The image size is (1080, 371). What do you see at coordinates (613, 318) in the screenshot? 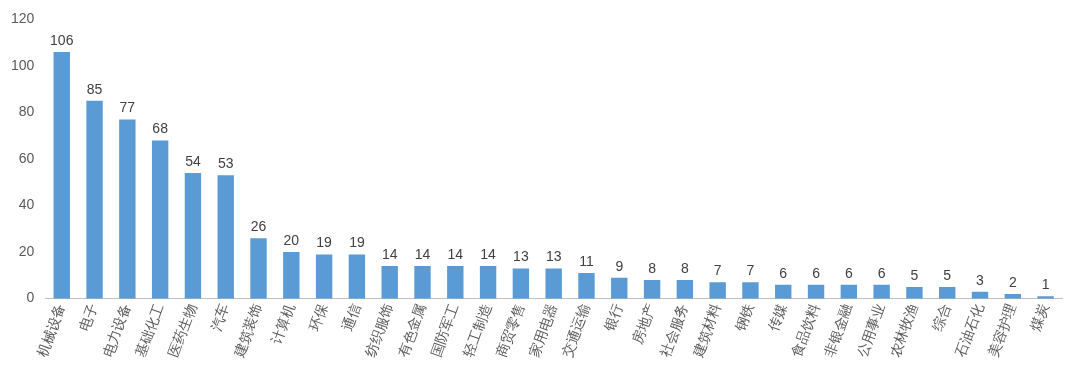
I see `x-tick-label: 银行` at bounding box center [613, 318].